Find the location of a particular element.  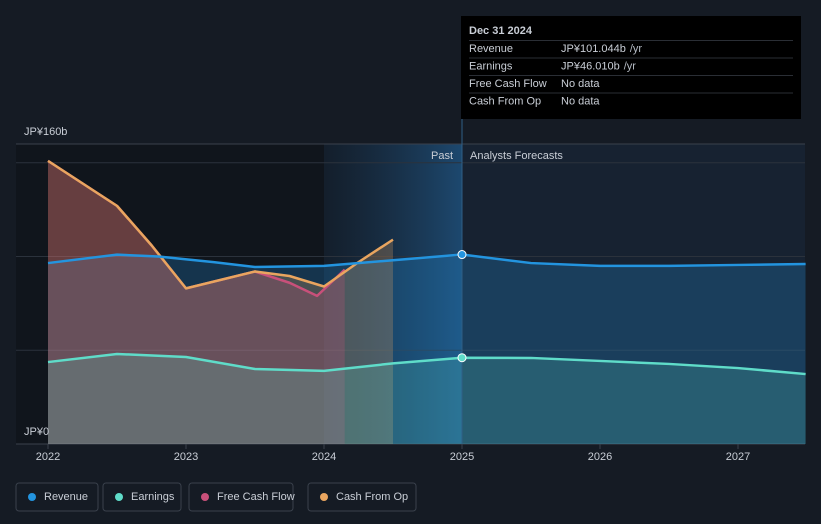

legend-item: Cash From Op is located at coordinates (362, 497).